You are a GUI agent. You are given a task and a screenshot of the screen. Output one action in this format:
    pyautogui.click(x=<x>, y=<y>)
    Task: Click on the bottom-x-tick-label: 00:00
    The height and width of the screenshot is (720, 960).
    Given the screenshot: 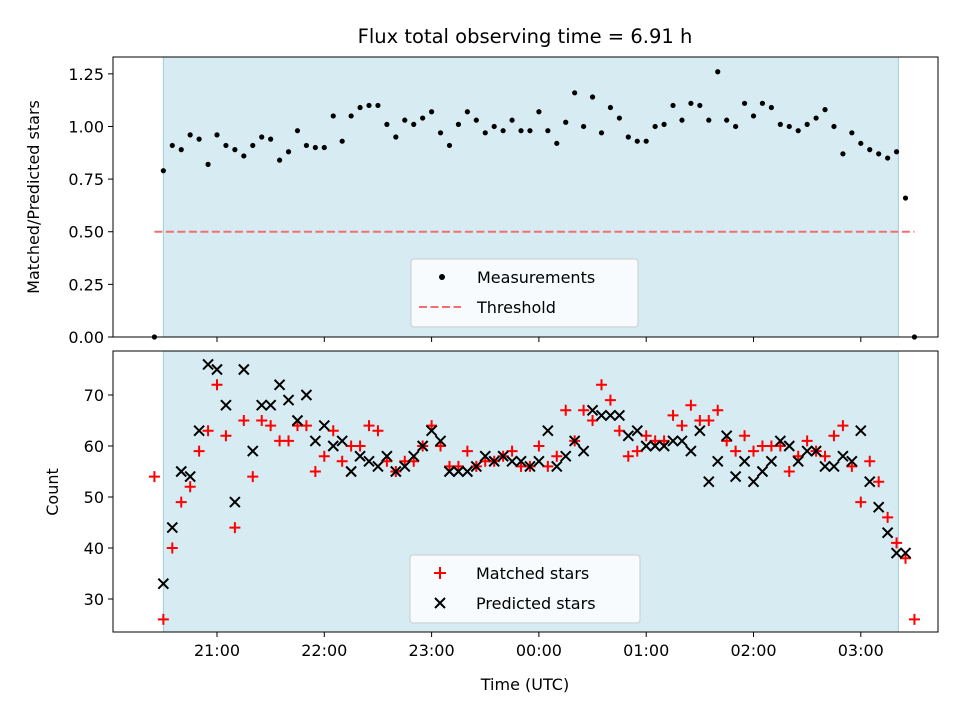 What is the action you would take?
    pyautogui.click(x=539, y=650)
    